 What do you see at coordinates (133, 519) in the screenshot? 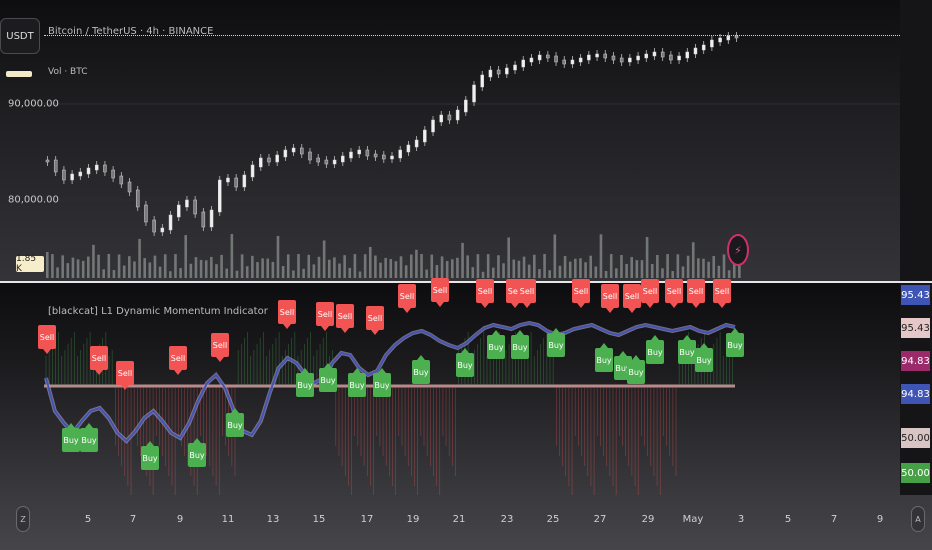
I see `time-axis-label: 7` at bounding box center [133, 519].